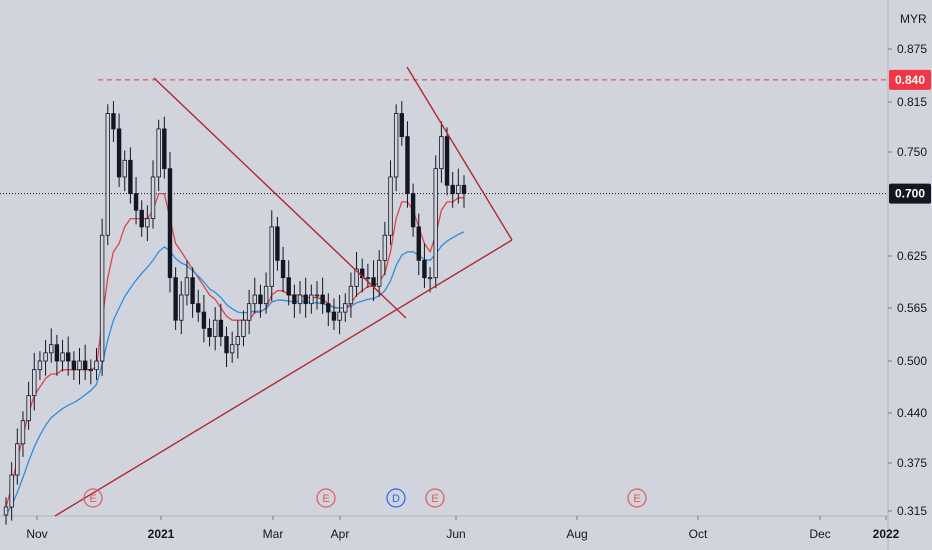  What do you see at coordinates (273, 534) in the screenshot?
I see `x-tick-label: Mar` at bounding box center [273, 534].